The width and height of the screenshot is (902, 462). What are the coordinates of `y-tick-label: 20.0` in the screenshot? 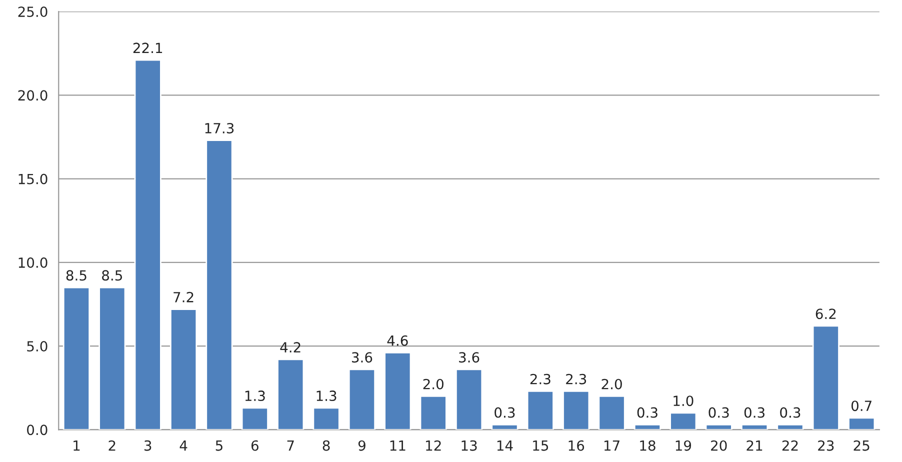 It's located at (33, 95).